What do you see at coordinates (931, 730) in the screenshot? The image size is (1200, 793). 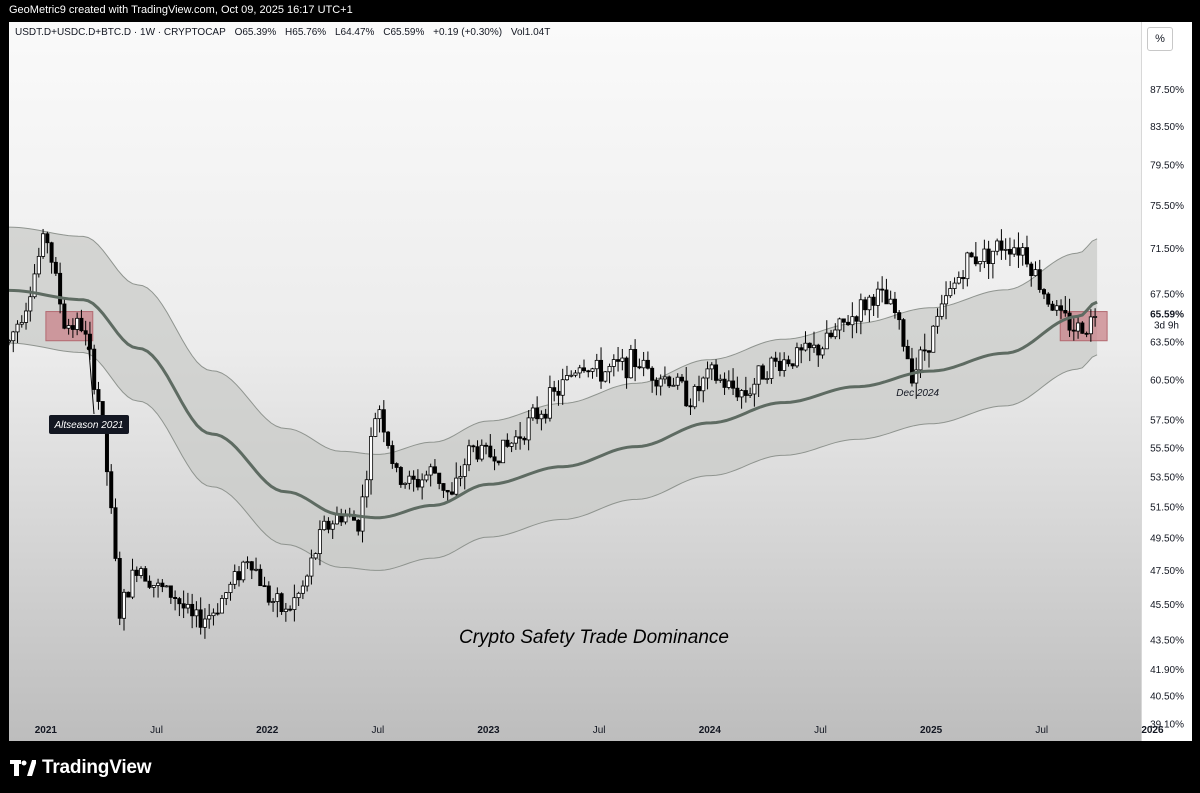 I see `x-tick-label: 2025` at bounding box center [931, 730].